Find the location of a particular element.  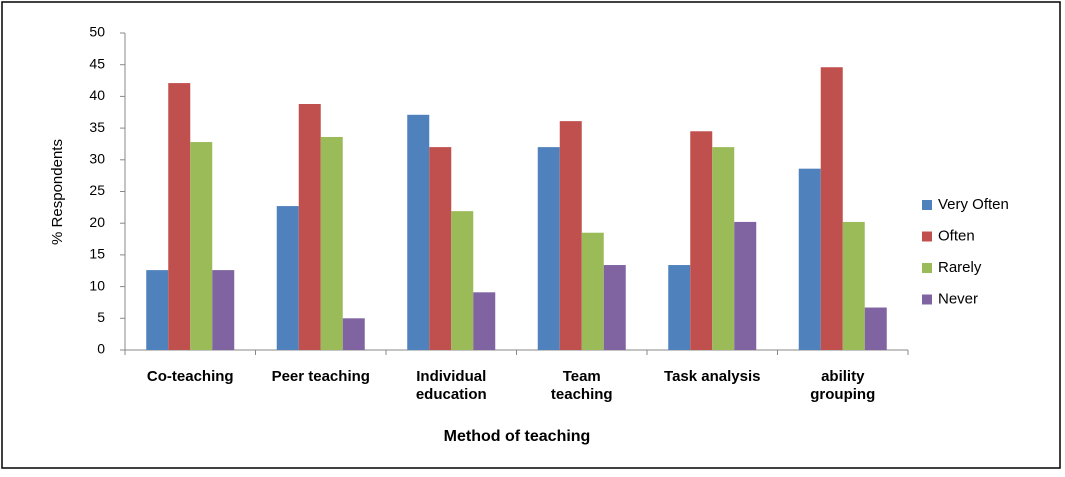

y-tick-label: 20 is located at coordinates (97, 222).